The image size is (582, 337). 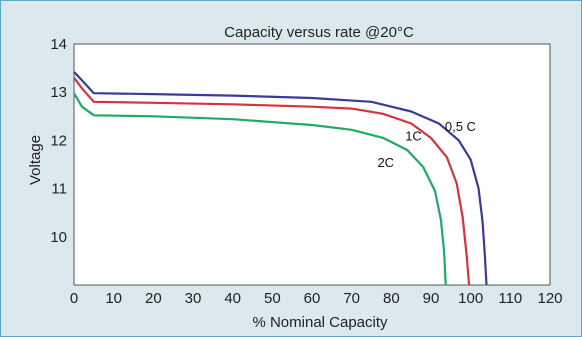 What do you see at coordinates (351, 298) in the screenshot?
I see `x-tick-label: 70` at bounding box center [351, 298].